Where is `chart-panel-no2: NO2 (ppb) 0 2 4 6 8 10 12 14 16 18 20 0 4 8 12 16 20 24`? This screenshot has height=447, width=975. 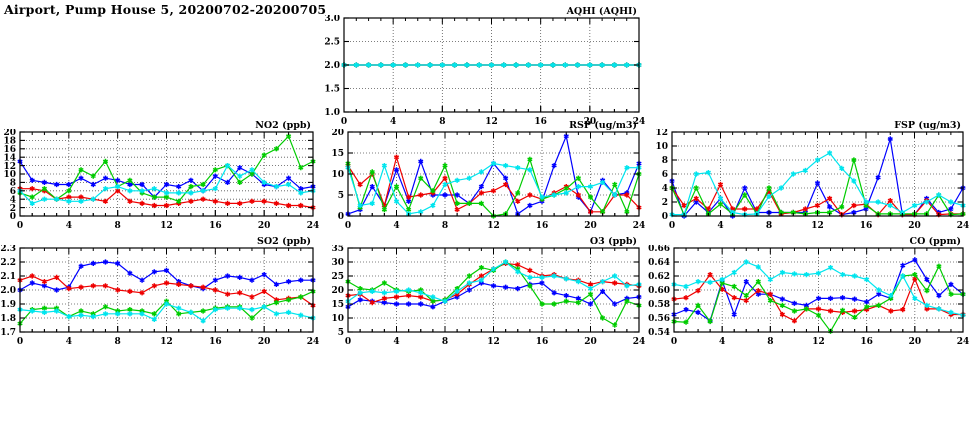
chart-panel-no2: NO2 (ppb) 0 2 4 6 8 10 12 14 16 18 20 0 4 8 12 16 20 24 is located at coordinates (161, 175).